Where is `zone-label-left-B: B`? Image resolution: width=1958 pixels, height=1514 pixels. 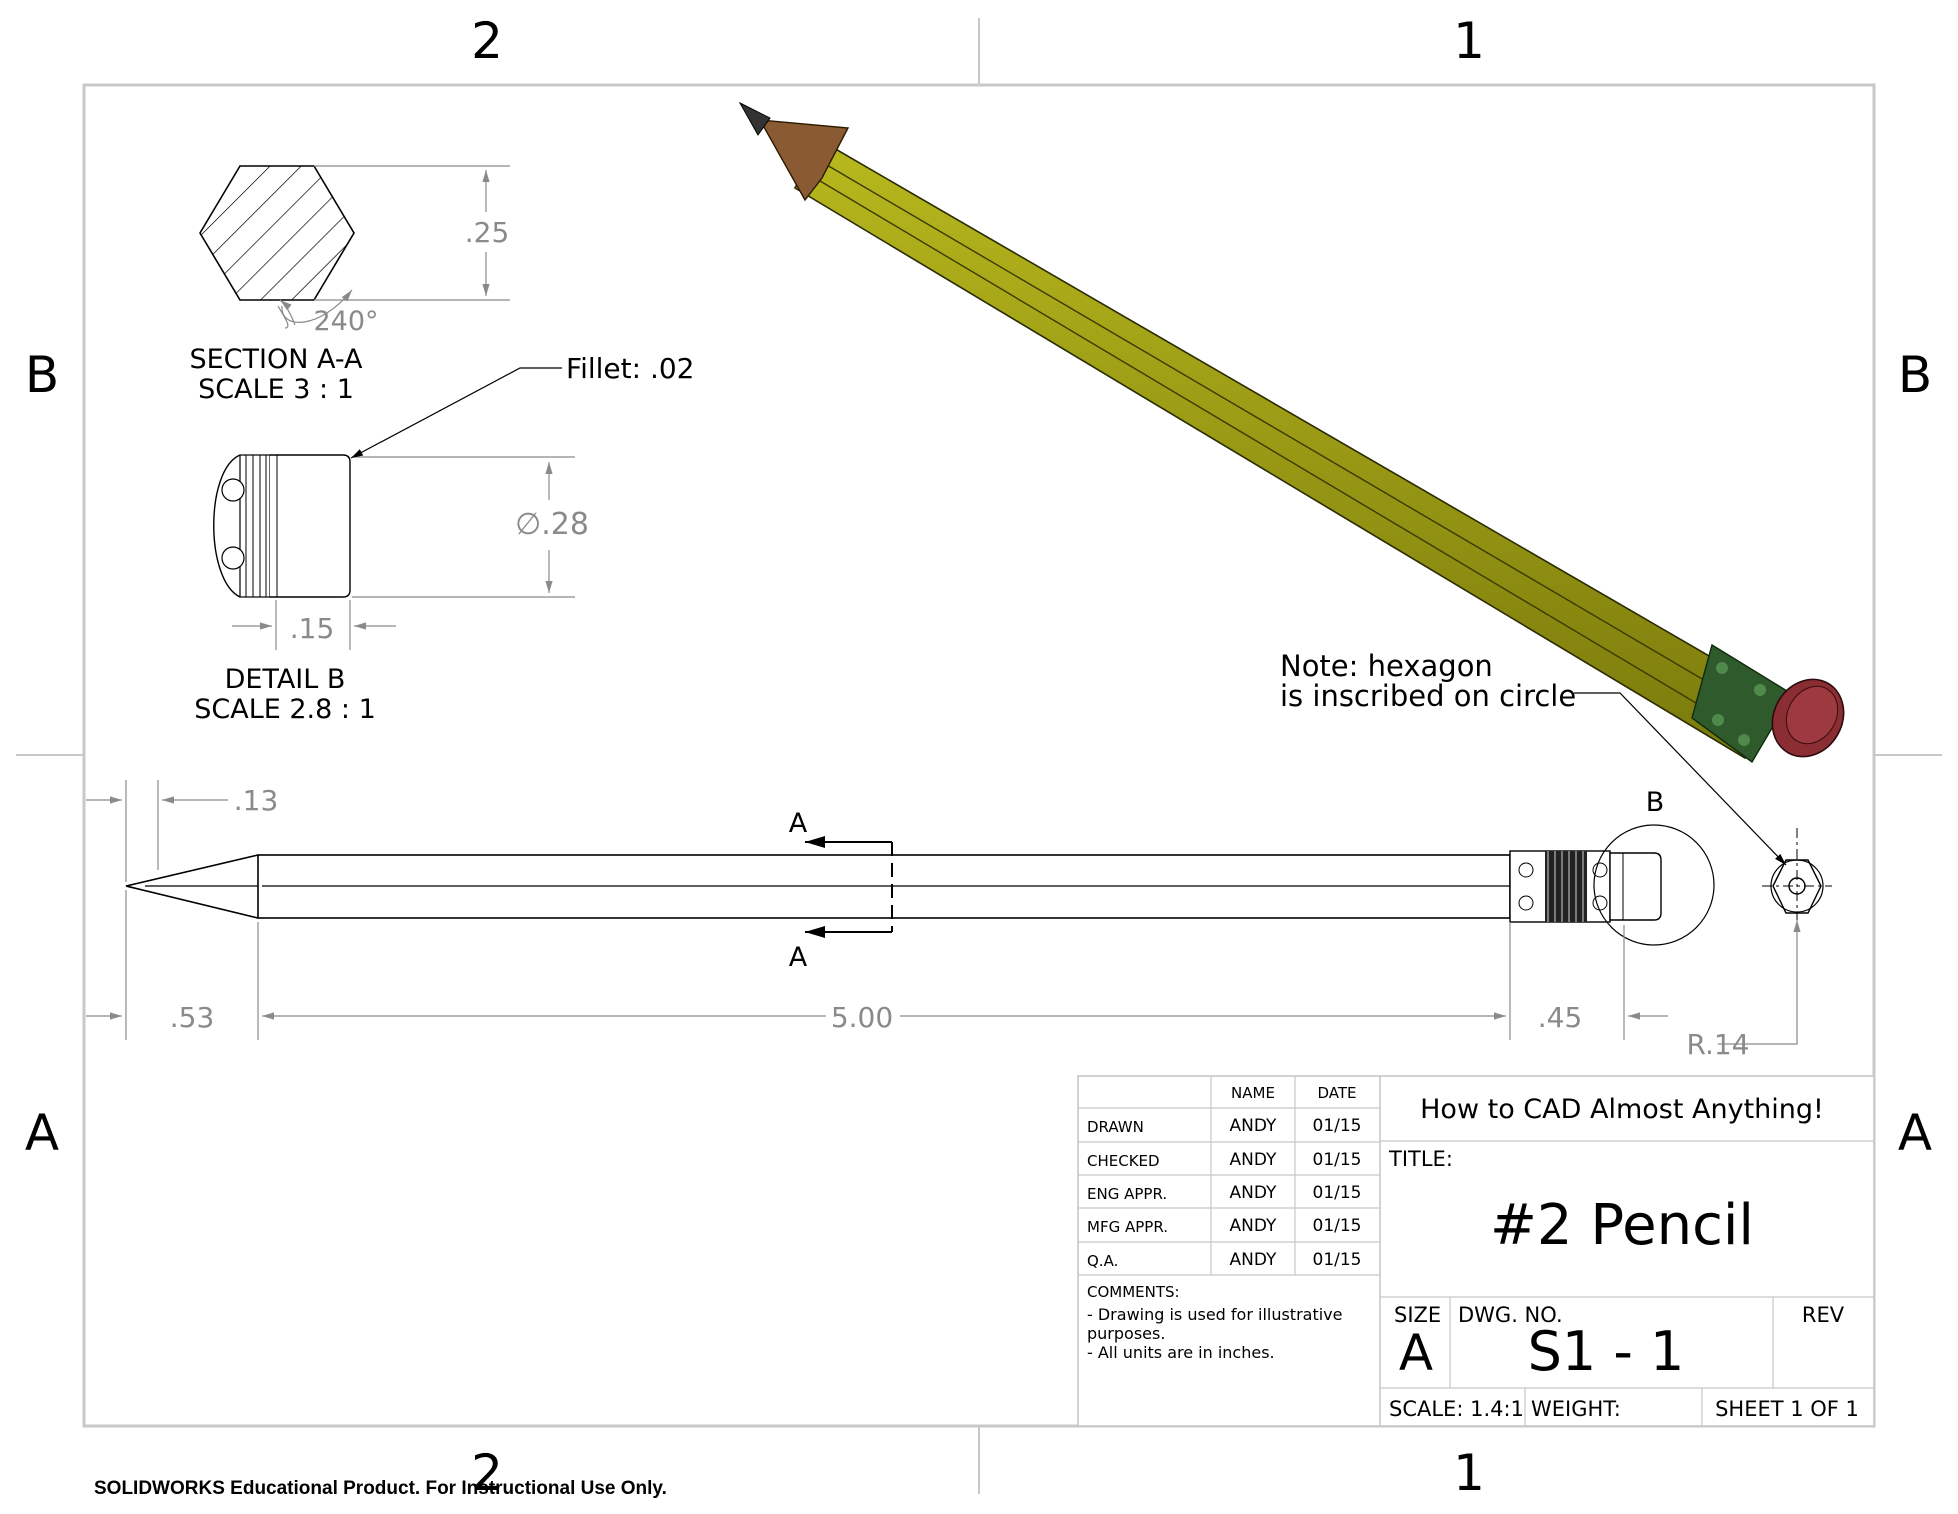 zone-label-left-B: B is located at coordinates (42, 375).